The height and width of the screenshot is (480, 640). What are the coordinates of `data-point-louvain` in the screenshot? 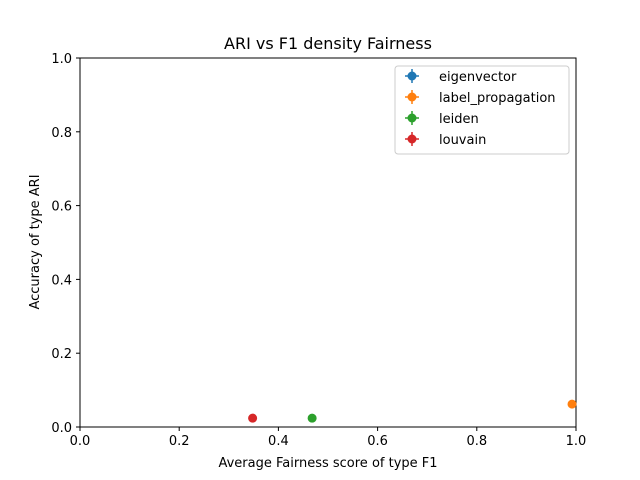 It's located at (253, 418).